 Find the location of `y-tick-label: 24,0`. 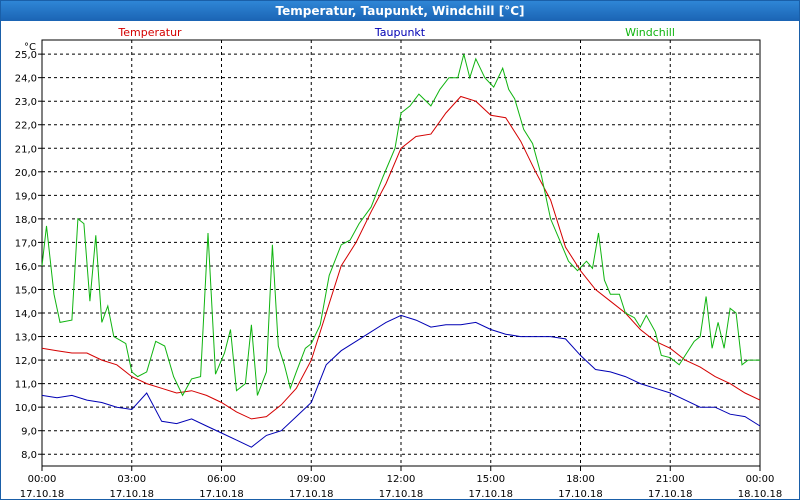

y-tick-label: 24,0 is located at coordinates (26, 79).